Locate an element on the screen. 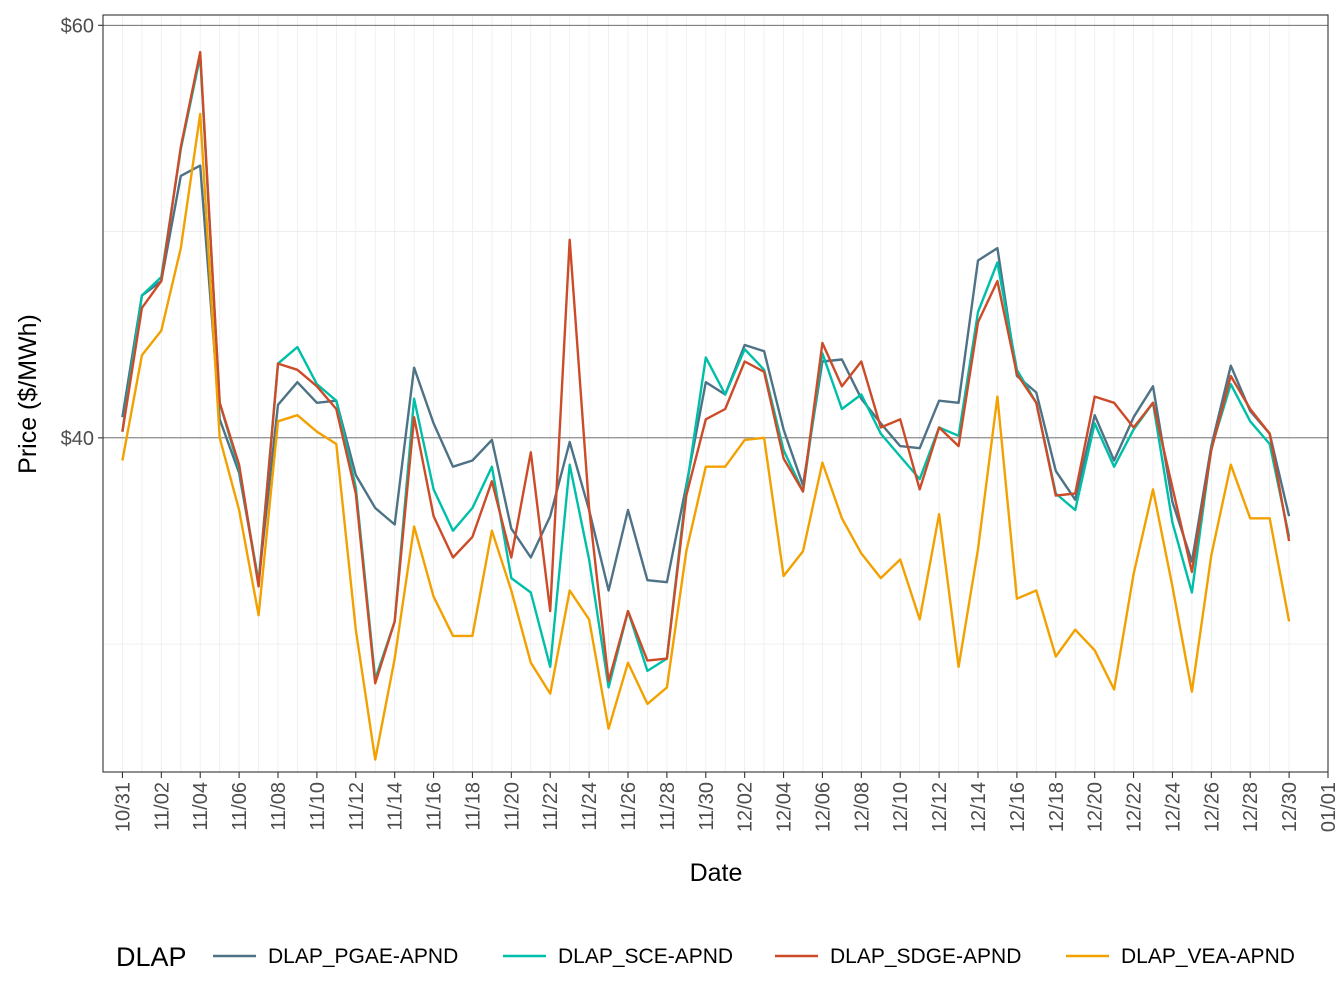  x-tick-label: 12/12 is located at coordinates (940, 807).